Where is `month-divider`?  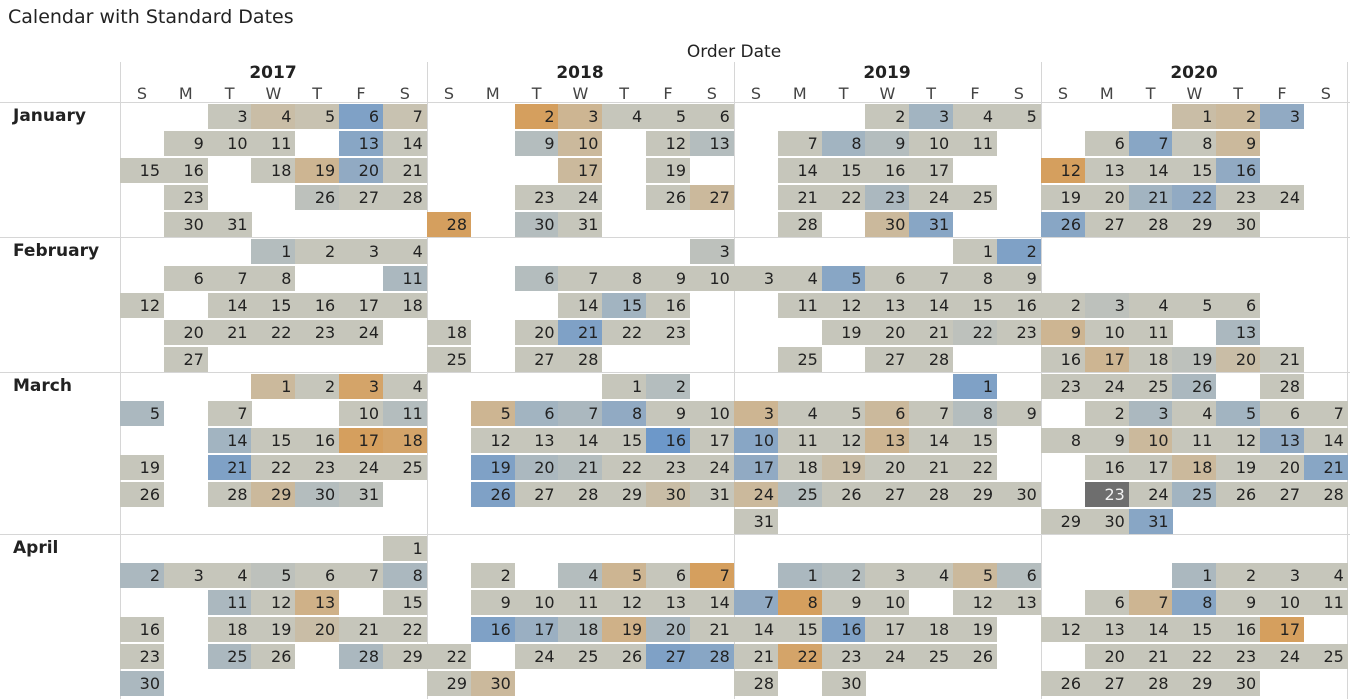 month-divider is located at coordinates (675, 102).